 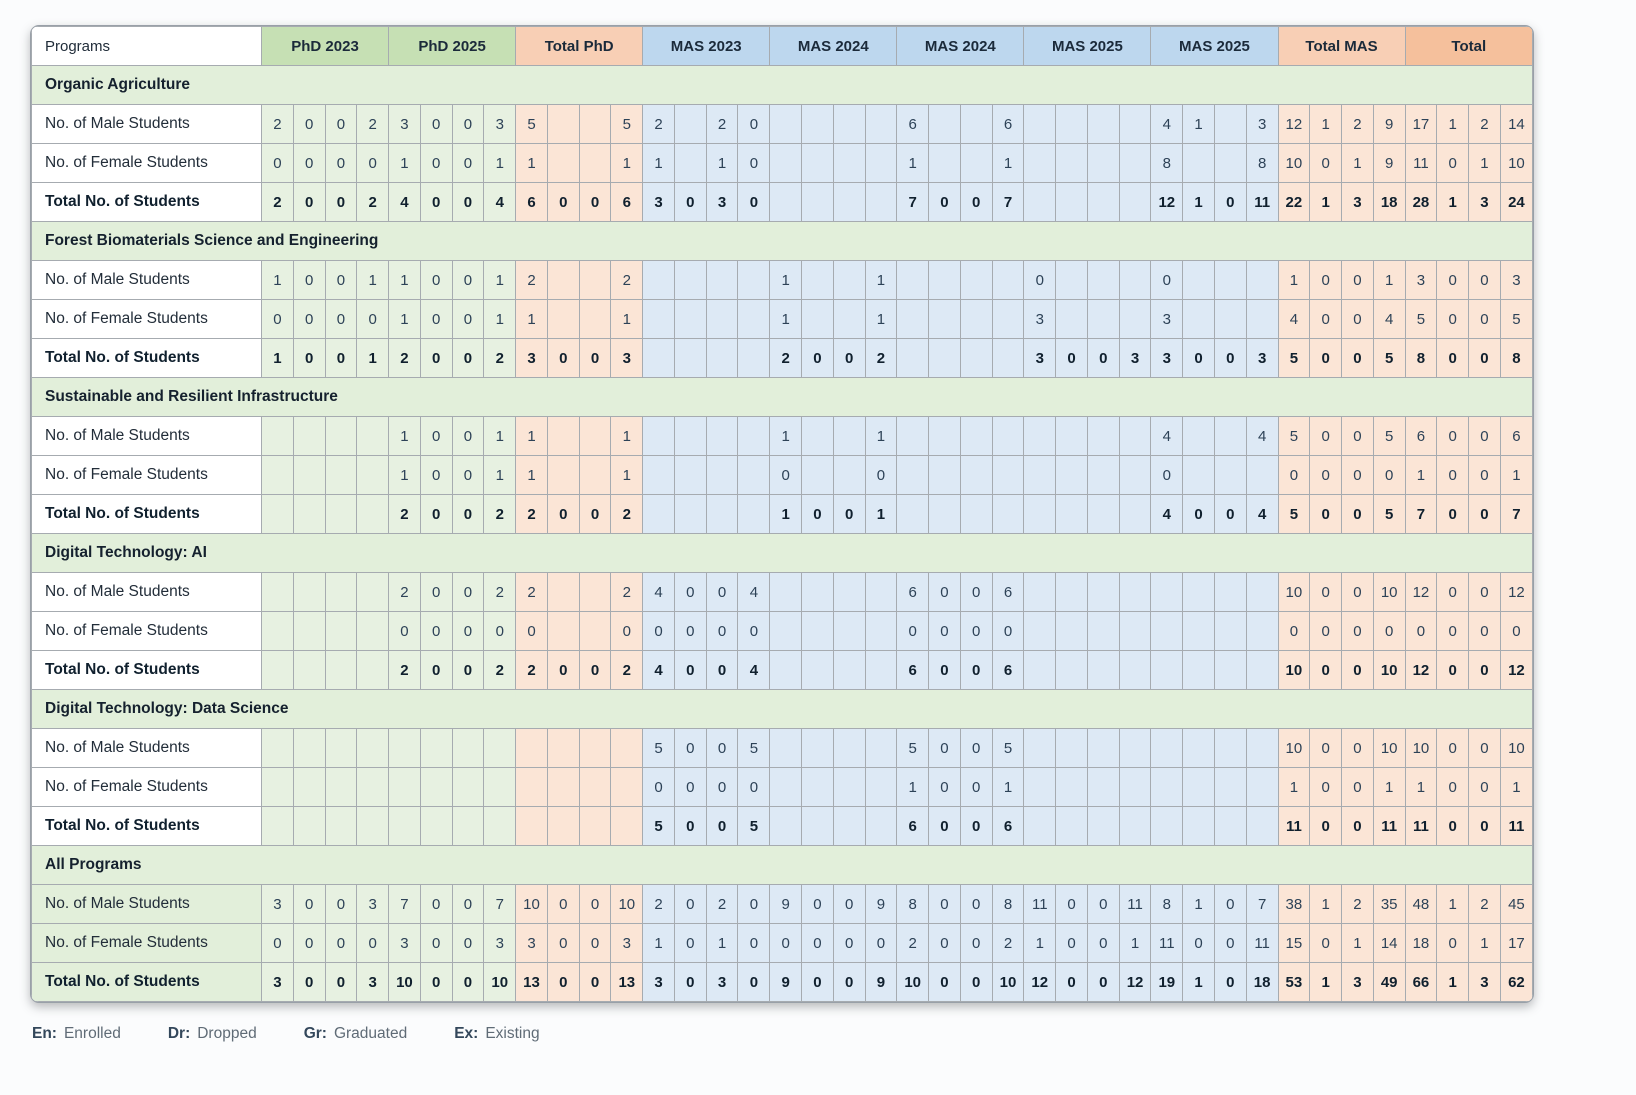 What do you see at coordinates (146, 319) in the screenshot?
I see `row-label: No. of Female Students` at bounding box center [146, 319].